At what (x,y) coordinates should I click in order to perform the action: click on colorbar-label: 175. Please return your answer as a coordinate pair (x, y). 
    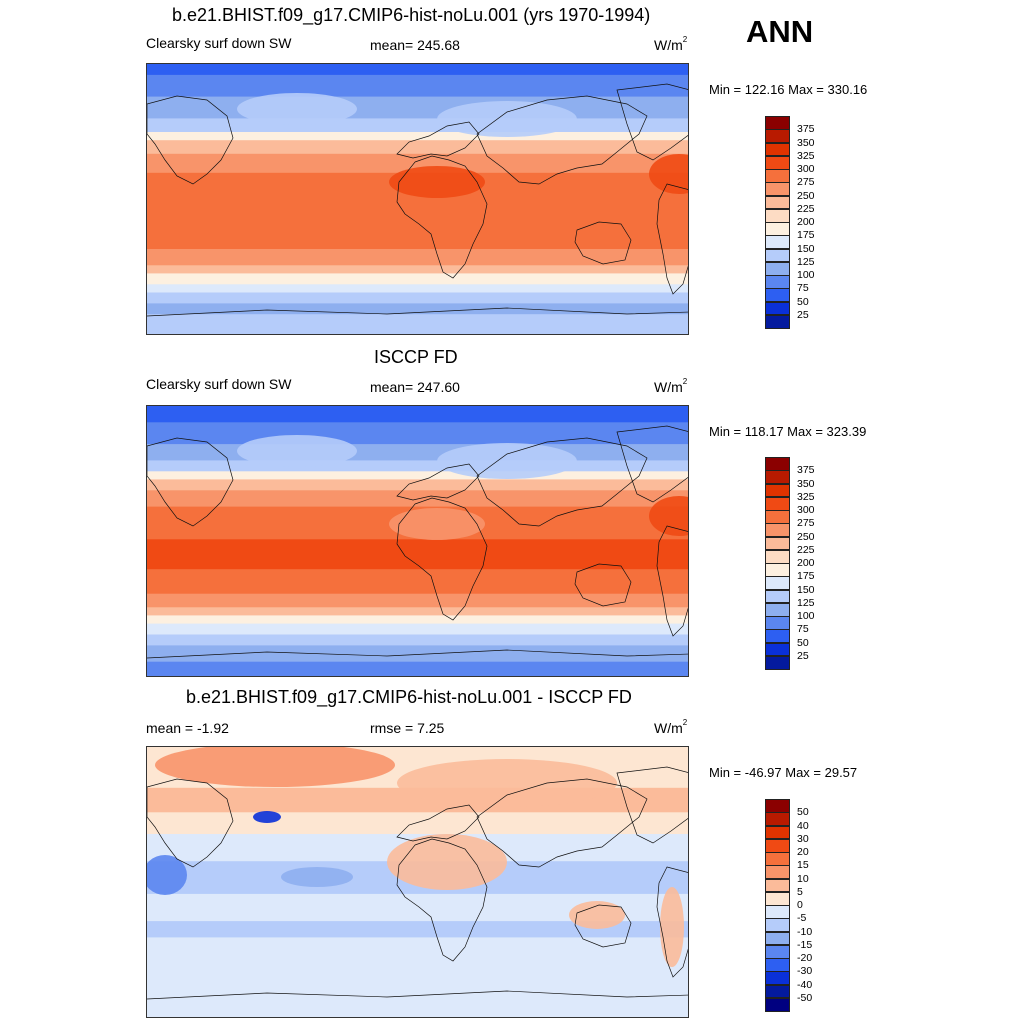
    Looking at the image, I should click on (806, 576).